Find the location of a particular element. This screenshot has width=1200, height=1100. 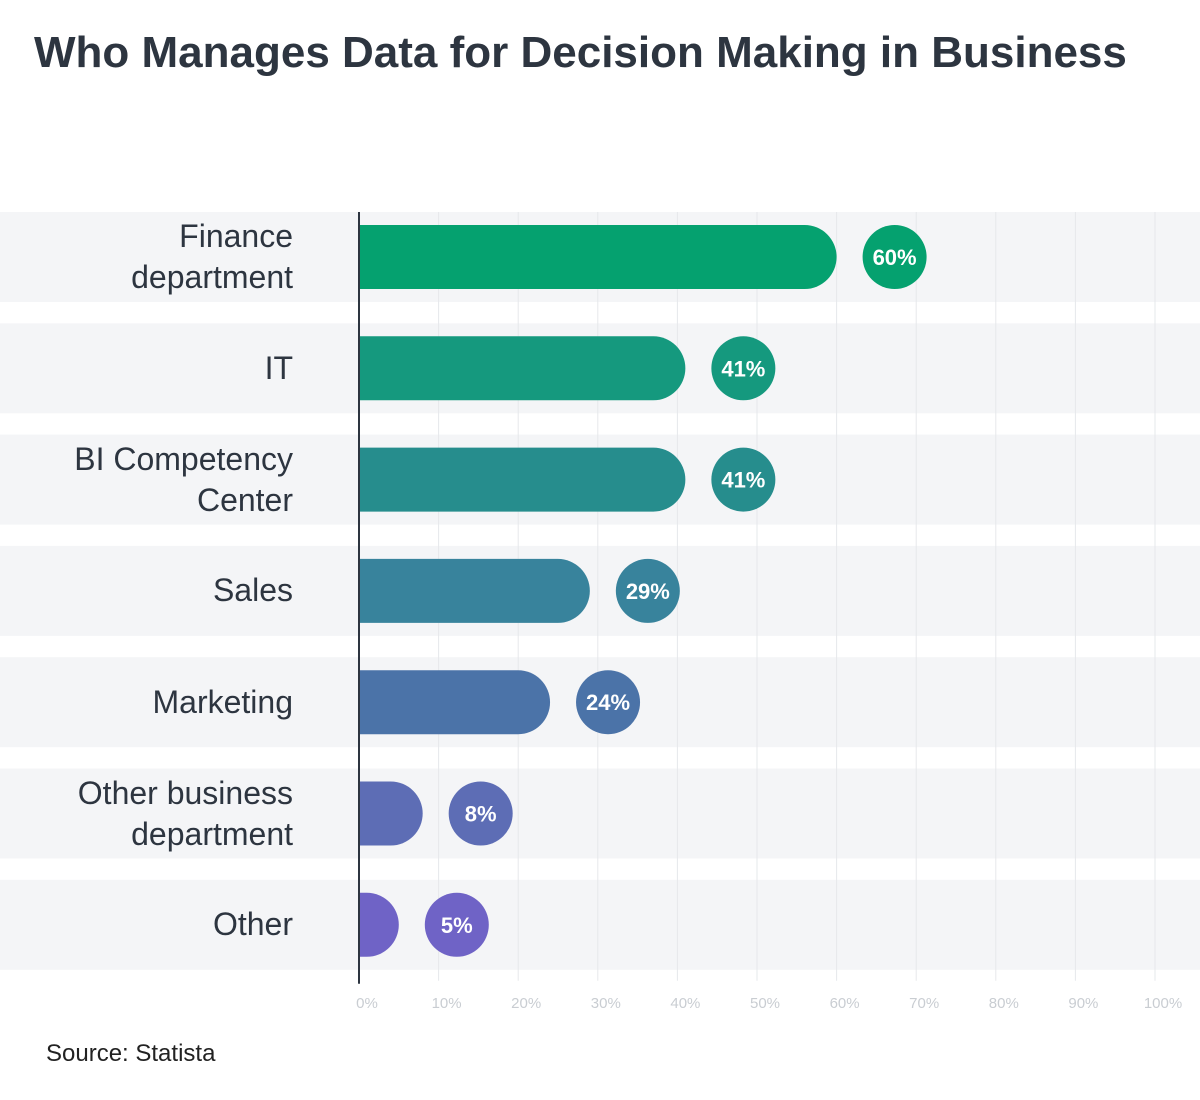

source: Source: Statista is located at coordinates (131, 1053).